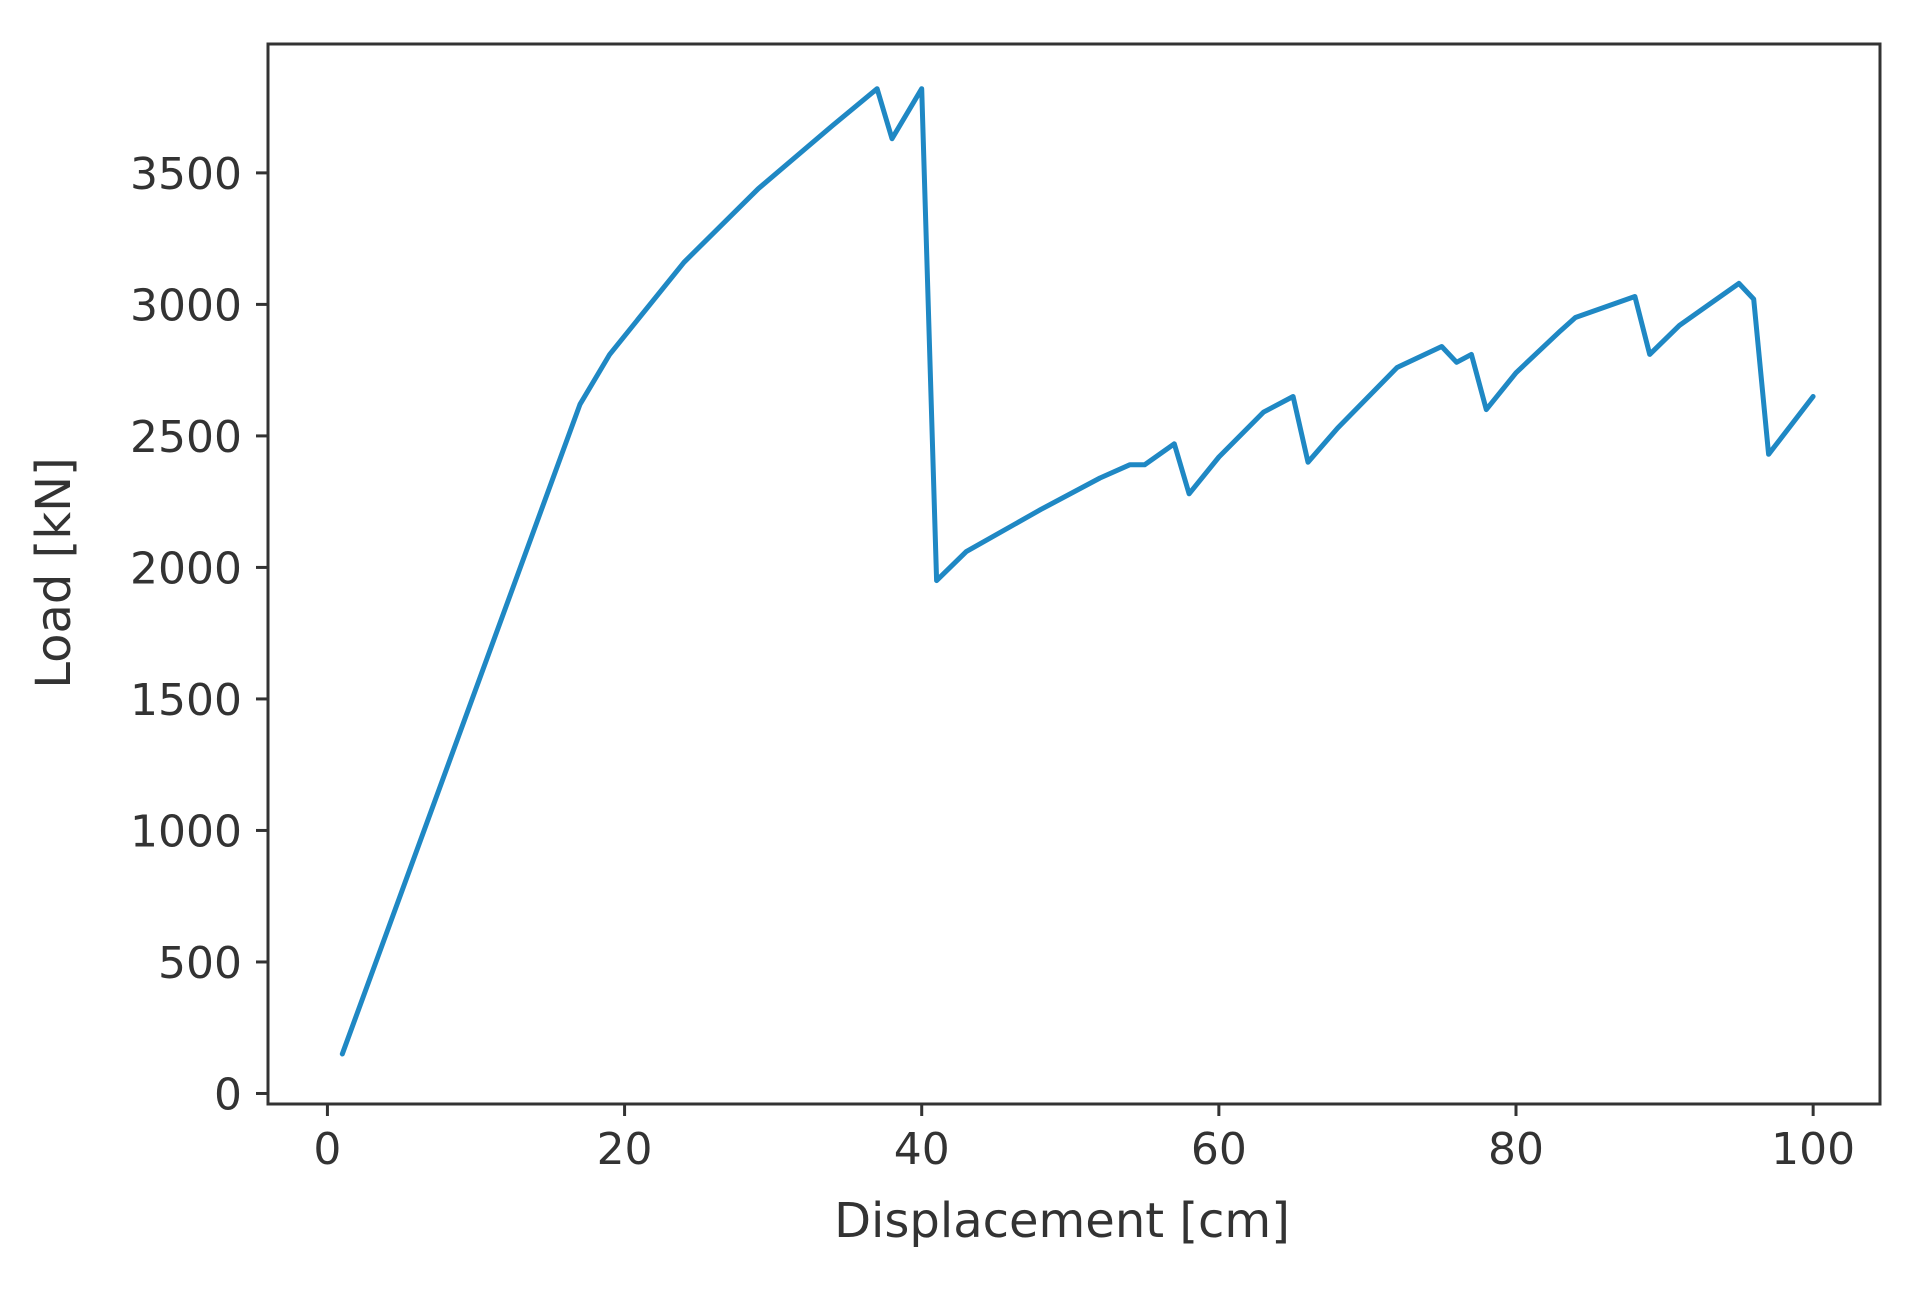 Image resolution: width=1910 pixels, height=1292 pixels. What do you see at coordinates (1062, 1221) in the screenshot?
I see `x-axis-label: Displacement [cm]` at bounding box center [1062, 1221].